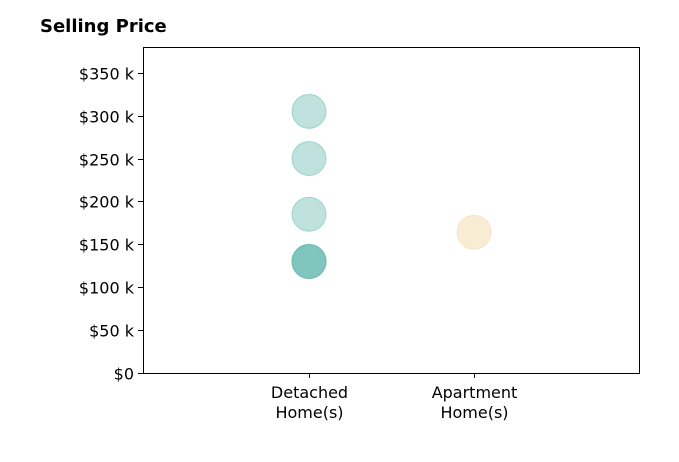 The image size is (679, 462). I want to click on y-tick-label: $100 k, so click(107, 288).